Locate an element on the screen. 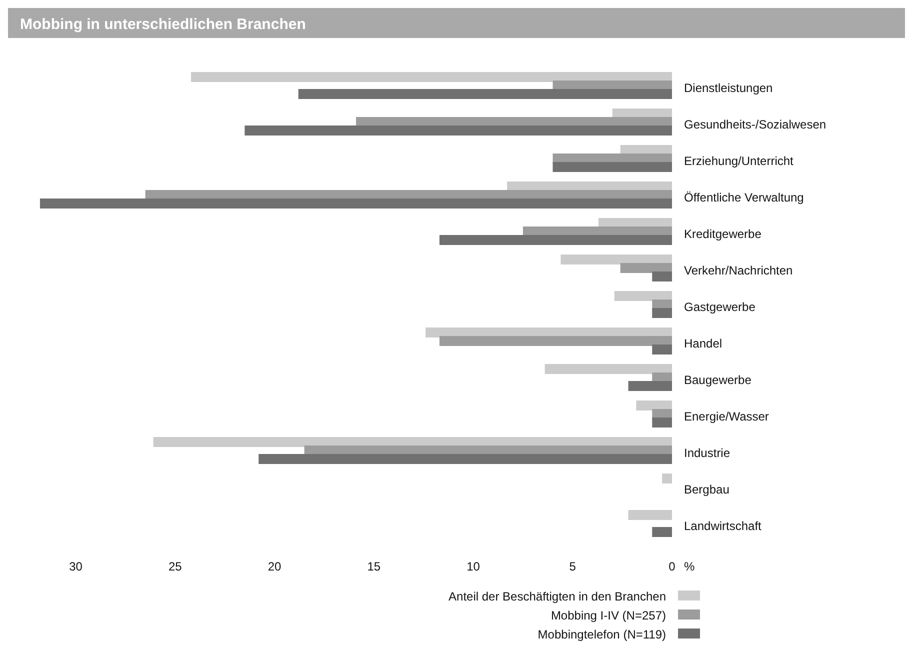 The image size is (913, 666). x-axis-title: % is located at coordinates (689, 567).